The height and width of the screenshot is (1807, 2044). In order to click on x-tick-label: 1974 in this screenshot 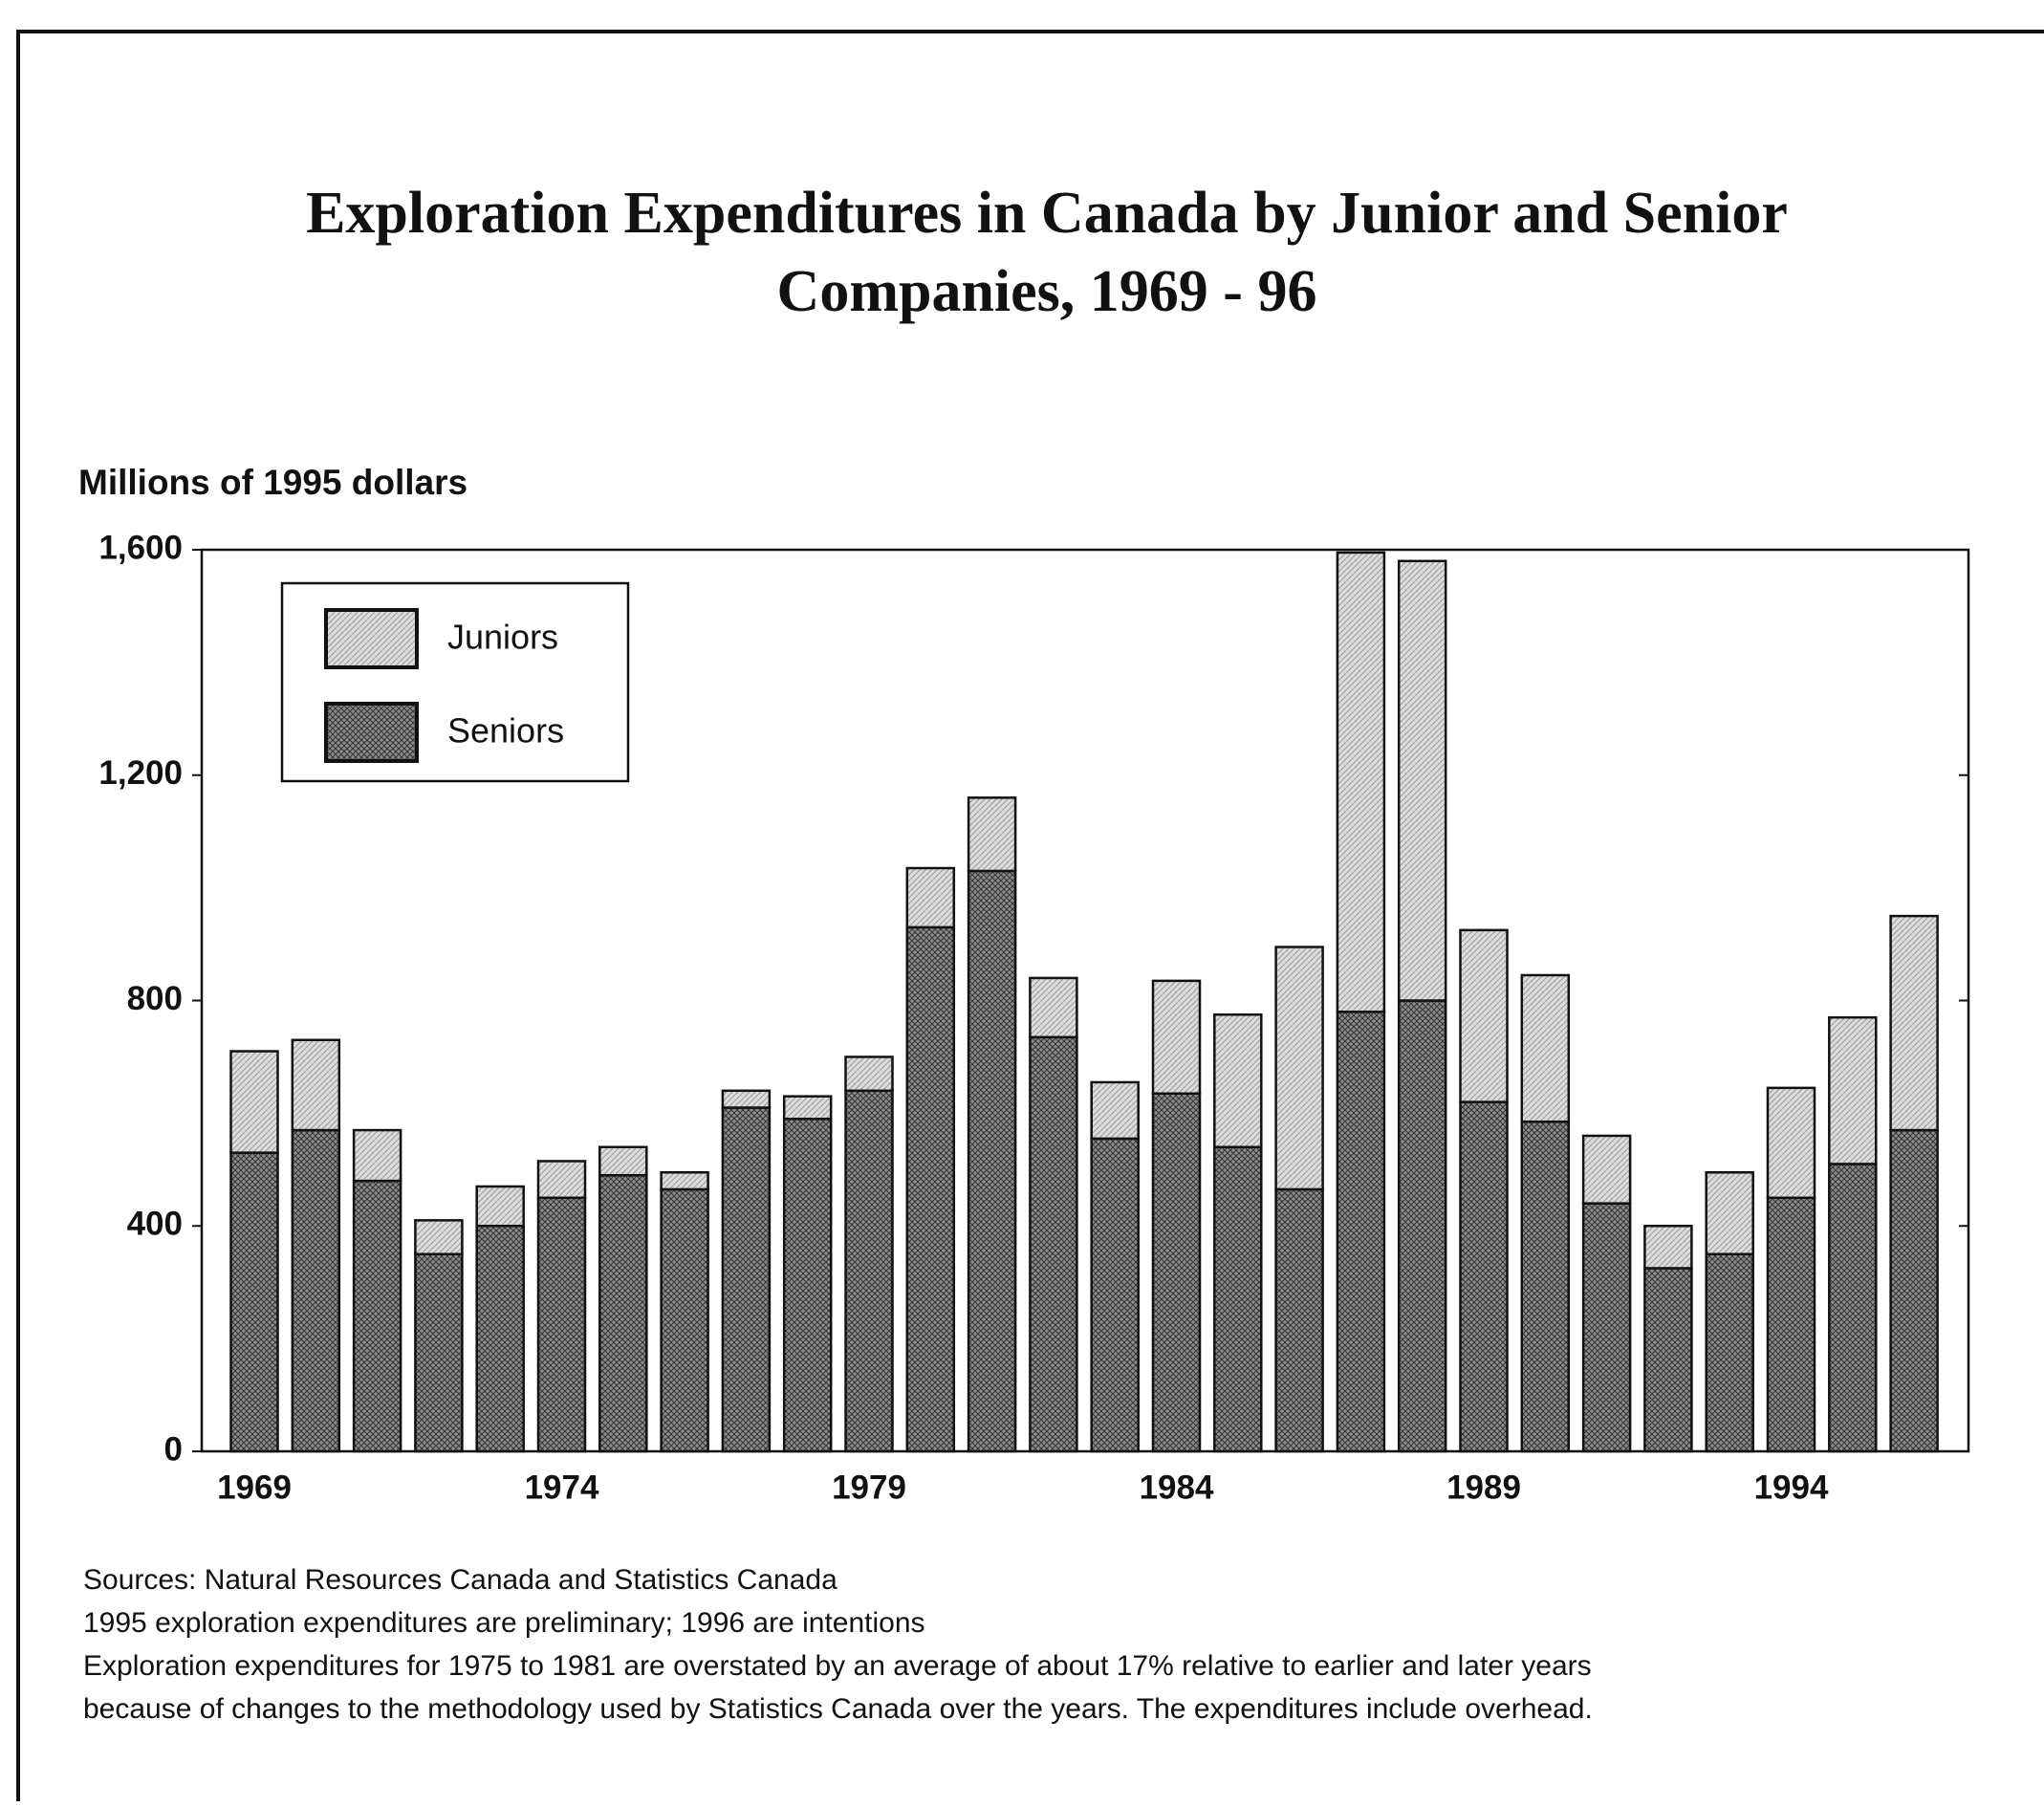, I will do `click(562, 1487)`.